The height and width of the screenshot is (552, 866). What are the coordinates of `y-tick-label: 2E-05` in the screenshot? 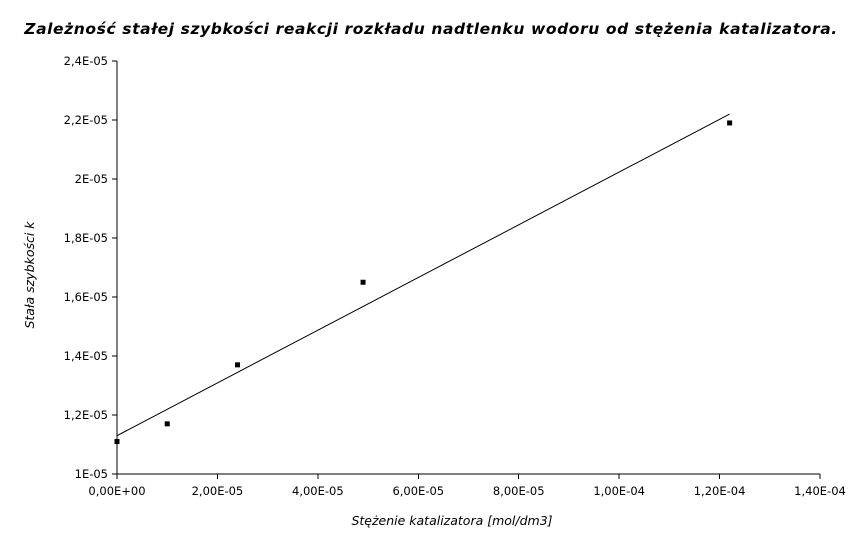 It's located at (91, 179).